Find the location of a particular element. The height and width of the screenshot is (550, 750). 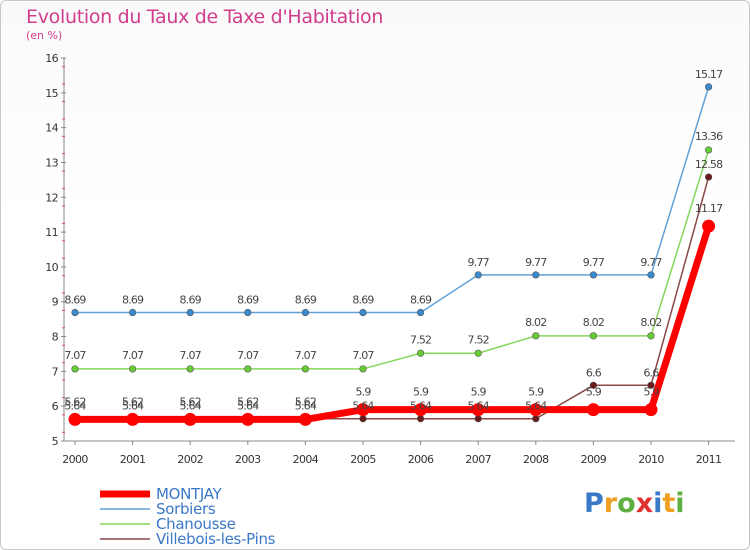

y-tick-label: 11 is located at coordinates (51, 232).